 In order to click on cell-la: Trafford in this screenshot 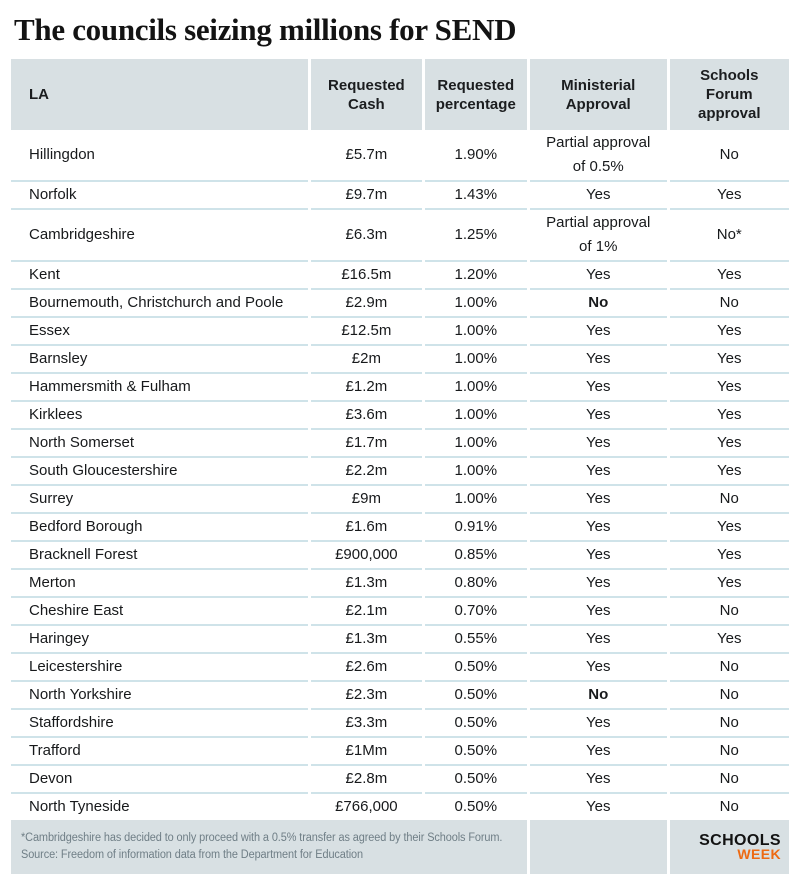, I will do `click(160, 750)`.